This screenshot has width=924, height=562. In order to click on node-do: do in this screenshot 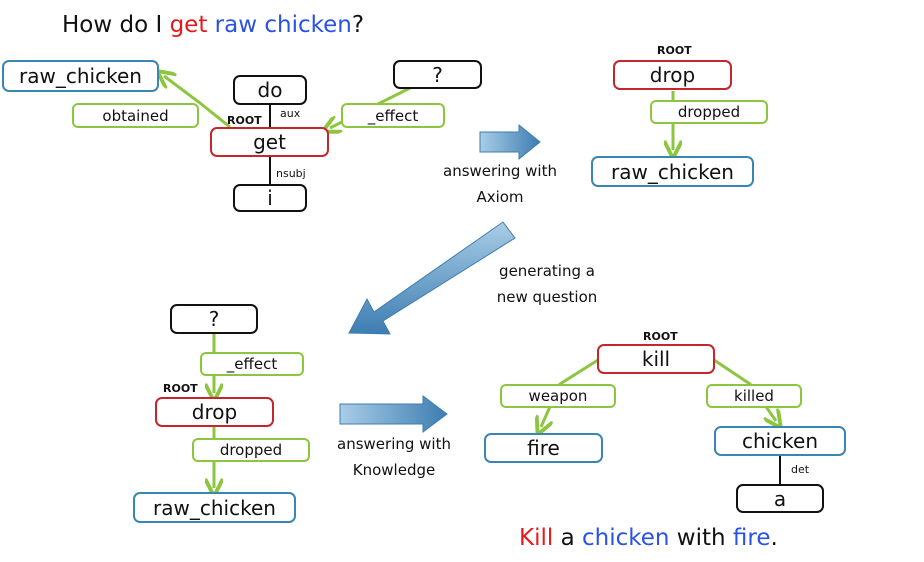, I will do `click(270, 90)`.